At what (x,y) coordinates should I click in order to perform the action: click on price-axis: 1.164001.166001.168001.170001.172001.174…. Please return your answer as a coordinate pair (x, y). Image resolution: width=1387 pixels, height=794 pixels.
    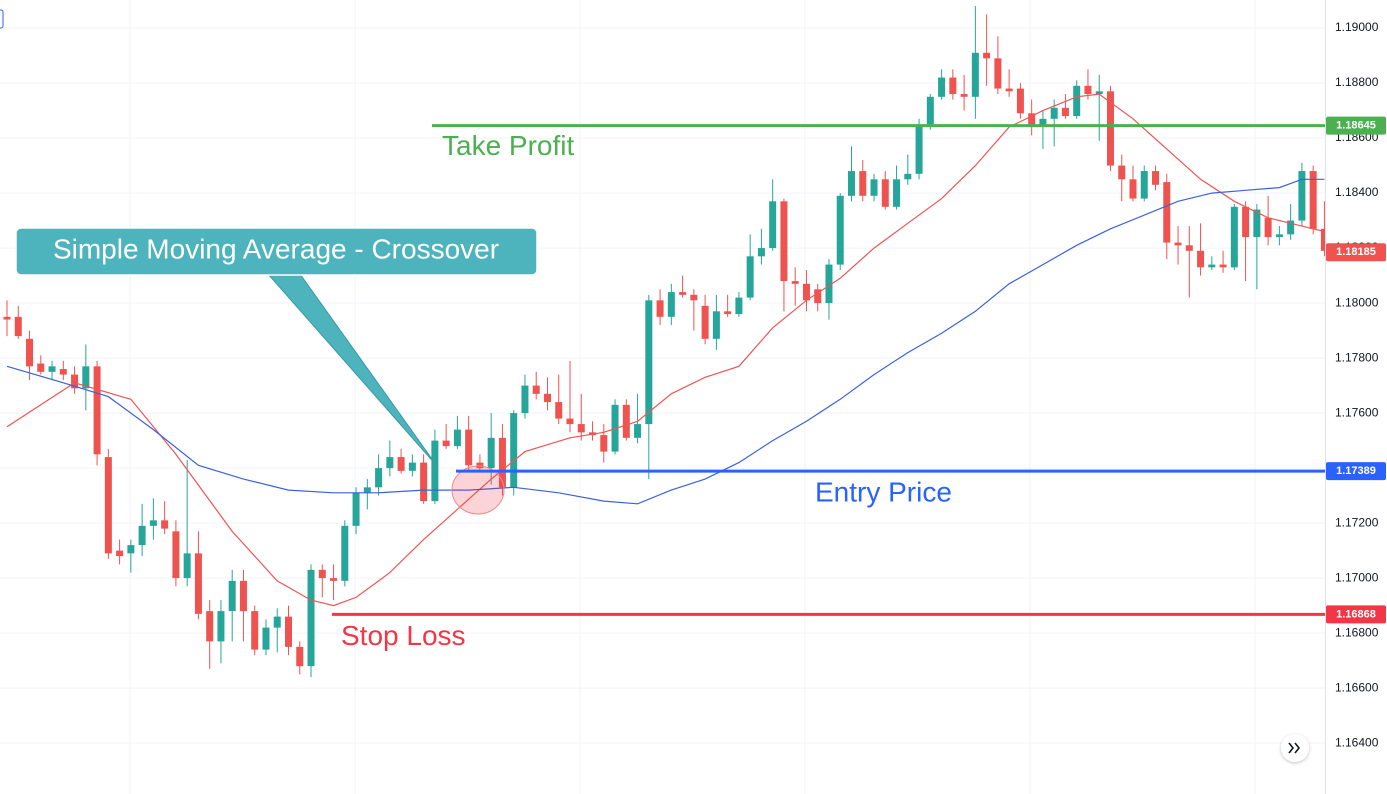
    Looking at the image, I should click on (1356, 397).